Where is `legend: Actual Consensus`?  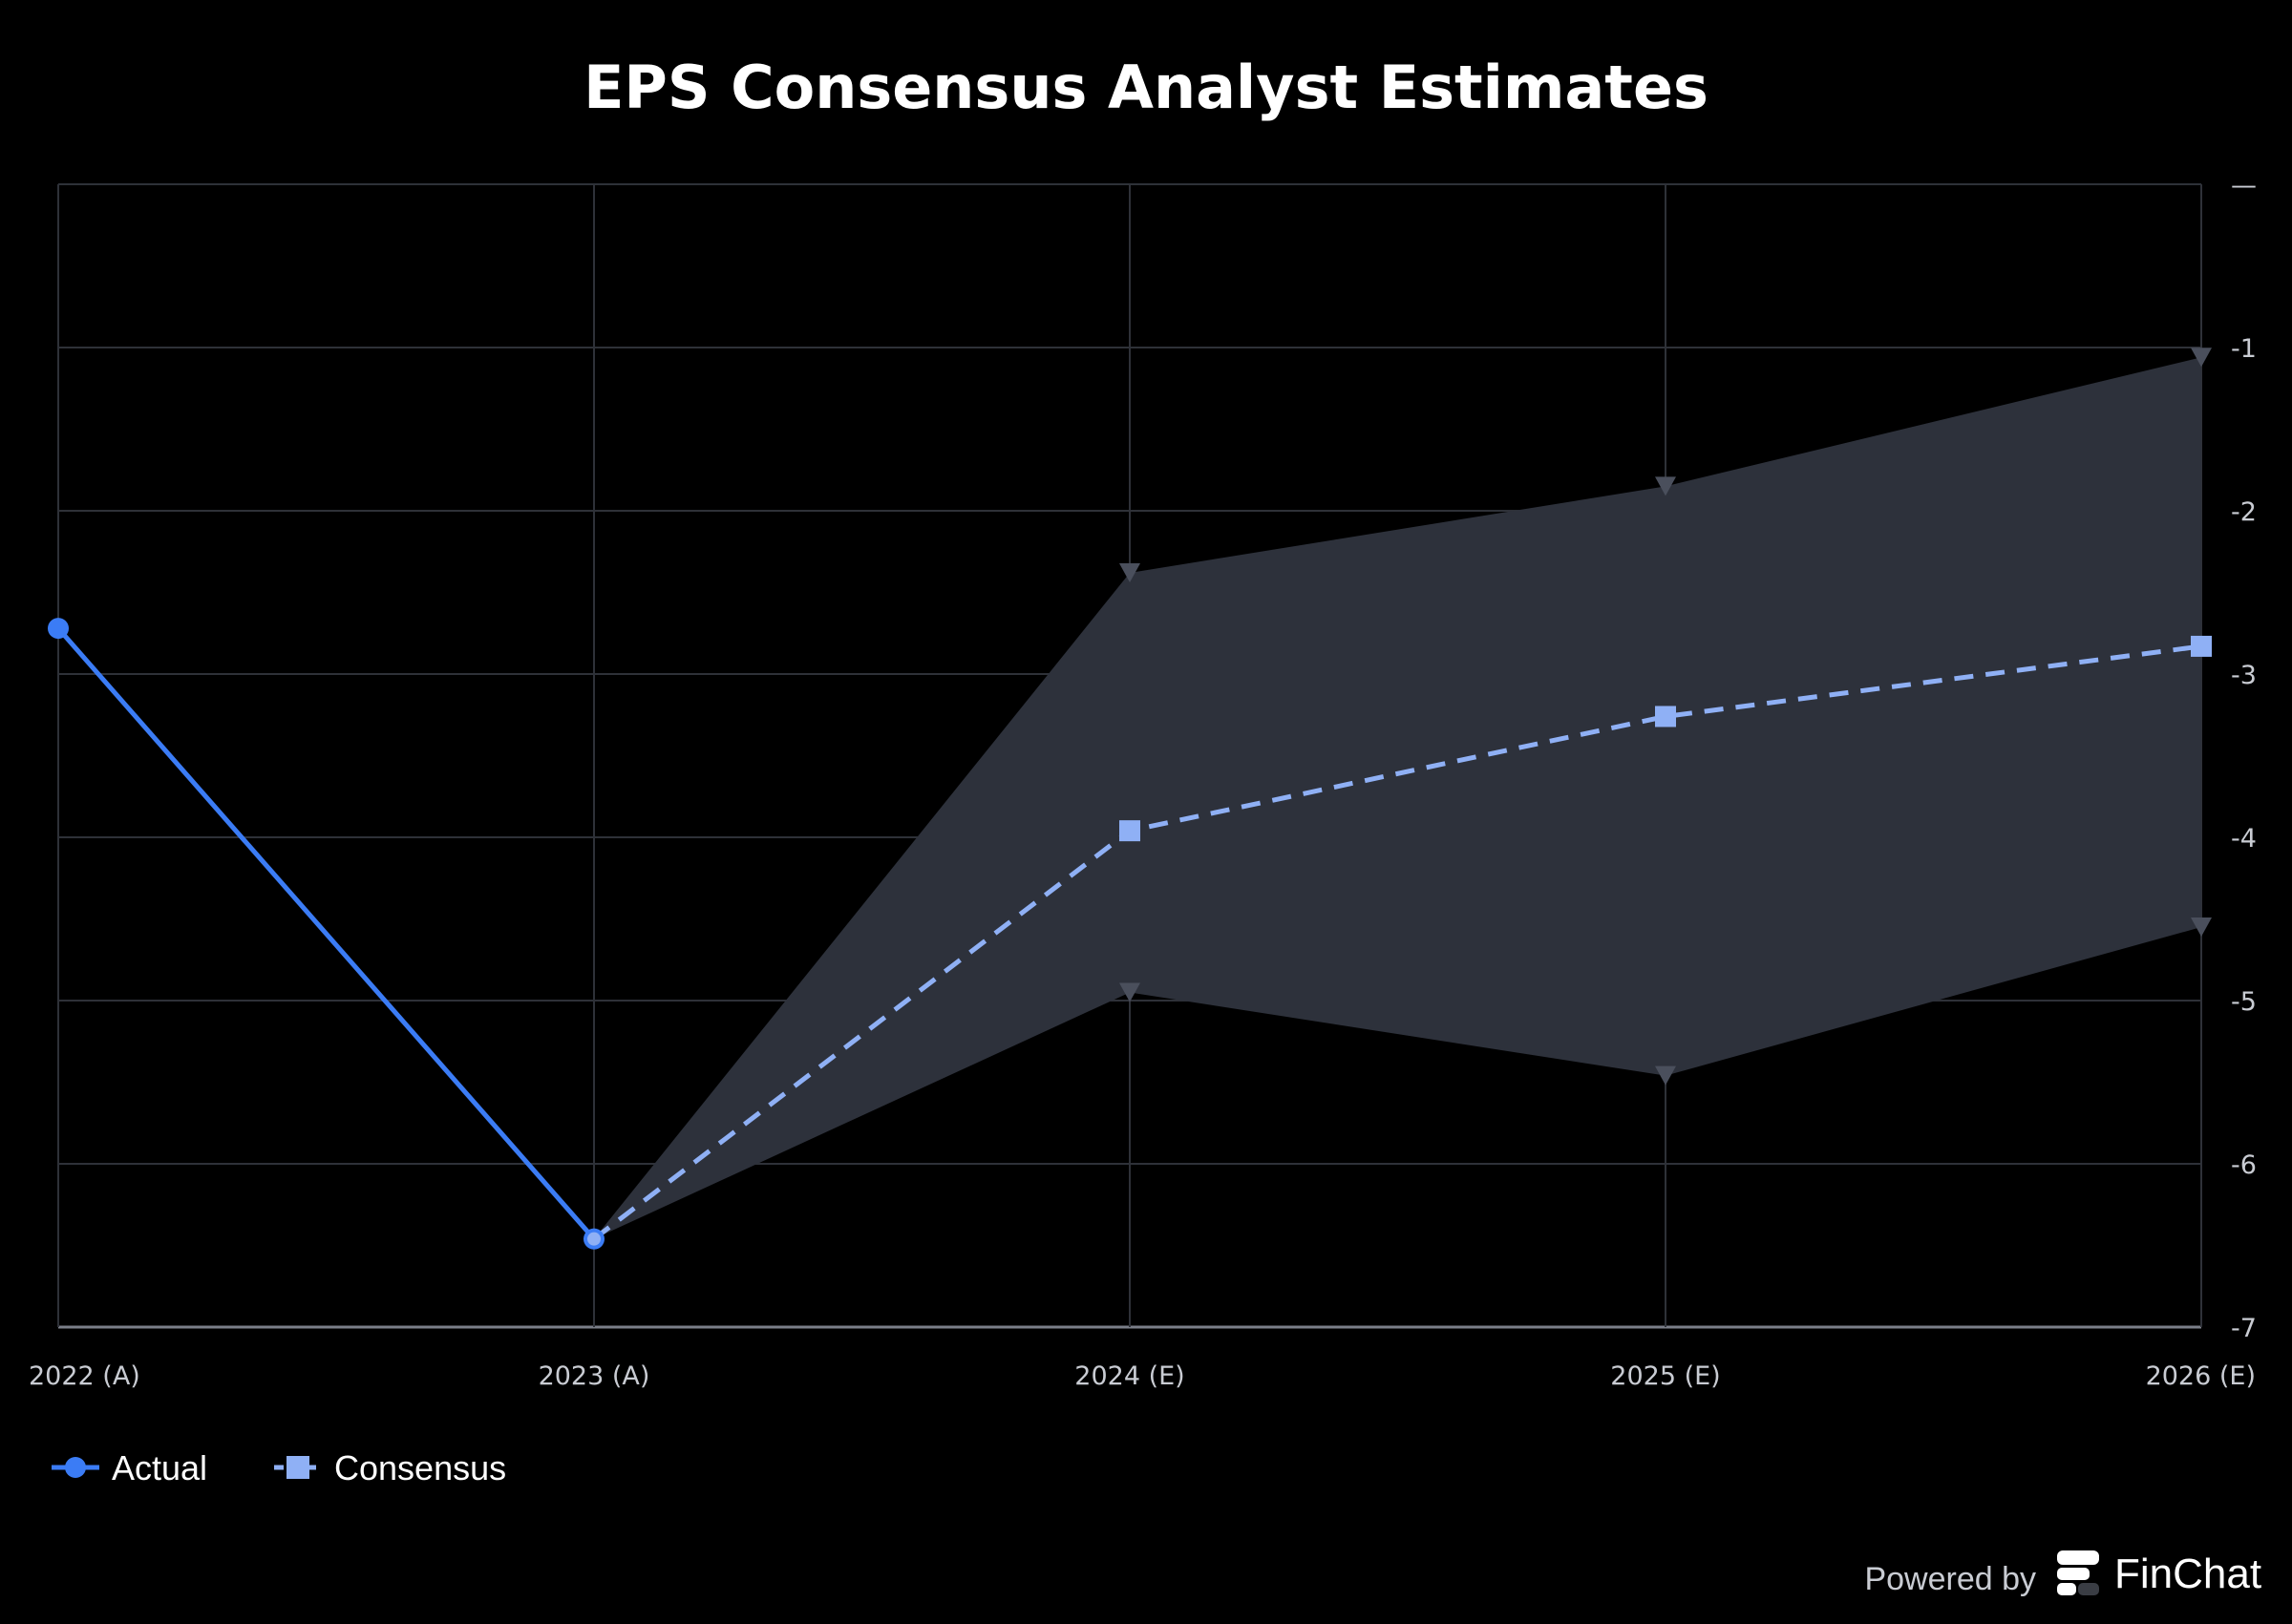
legend: Actual Consensus is located at coordinates (279, 1467).